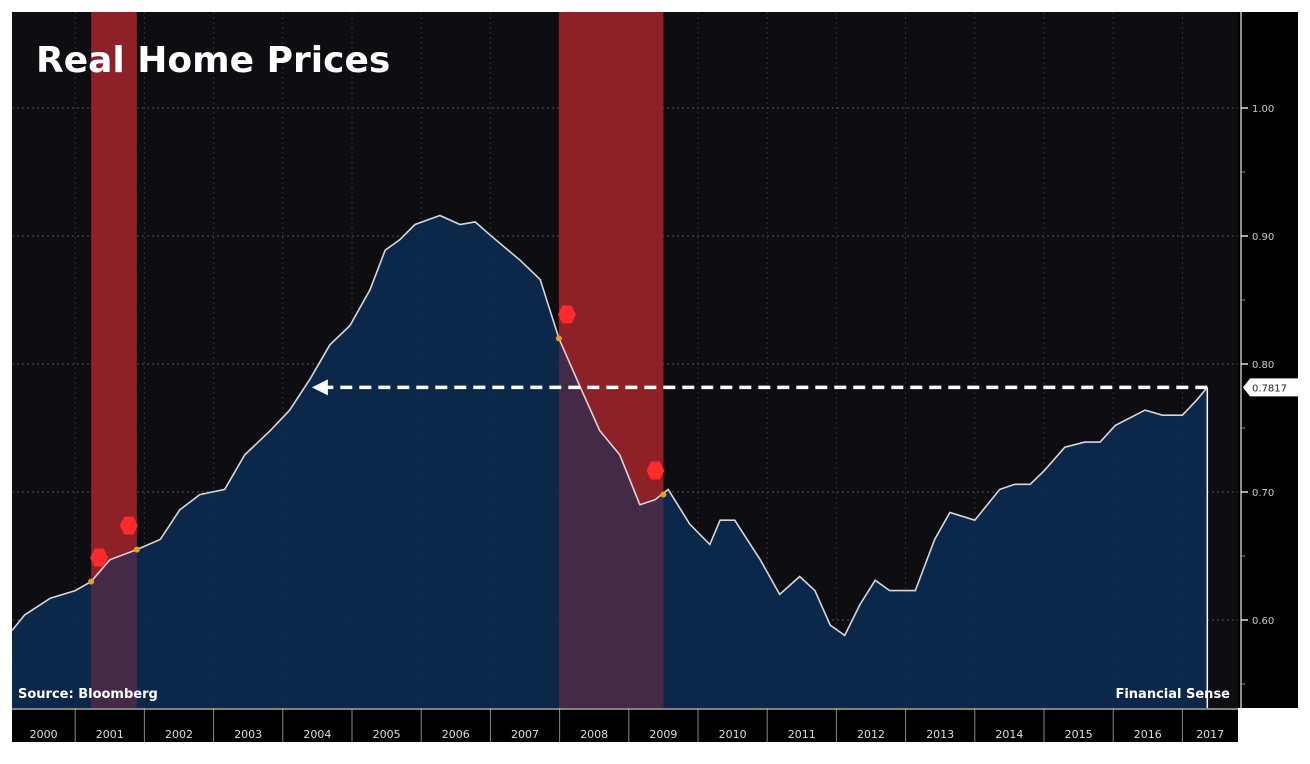 This screenshot has width=1310, height=764. What do you see at coordinates (456, 734) in the screenshot?
I see `x-tick-label: 2006` at bounding box center [456, 734].